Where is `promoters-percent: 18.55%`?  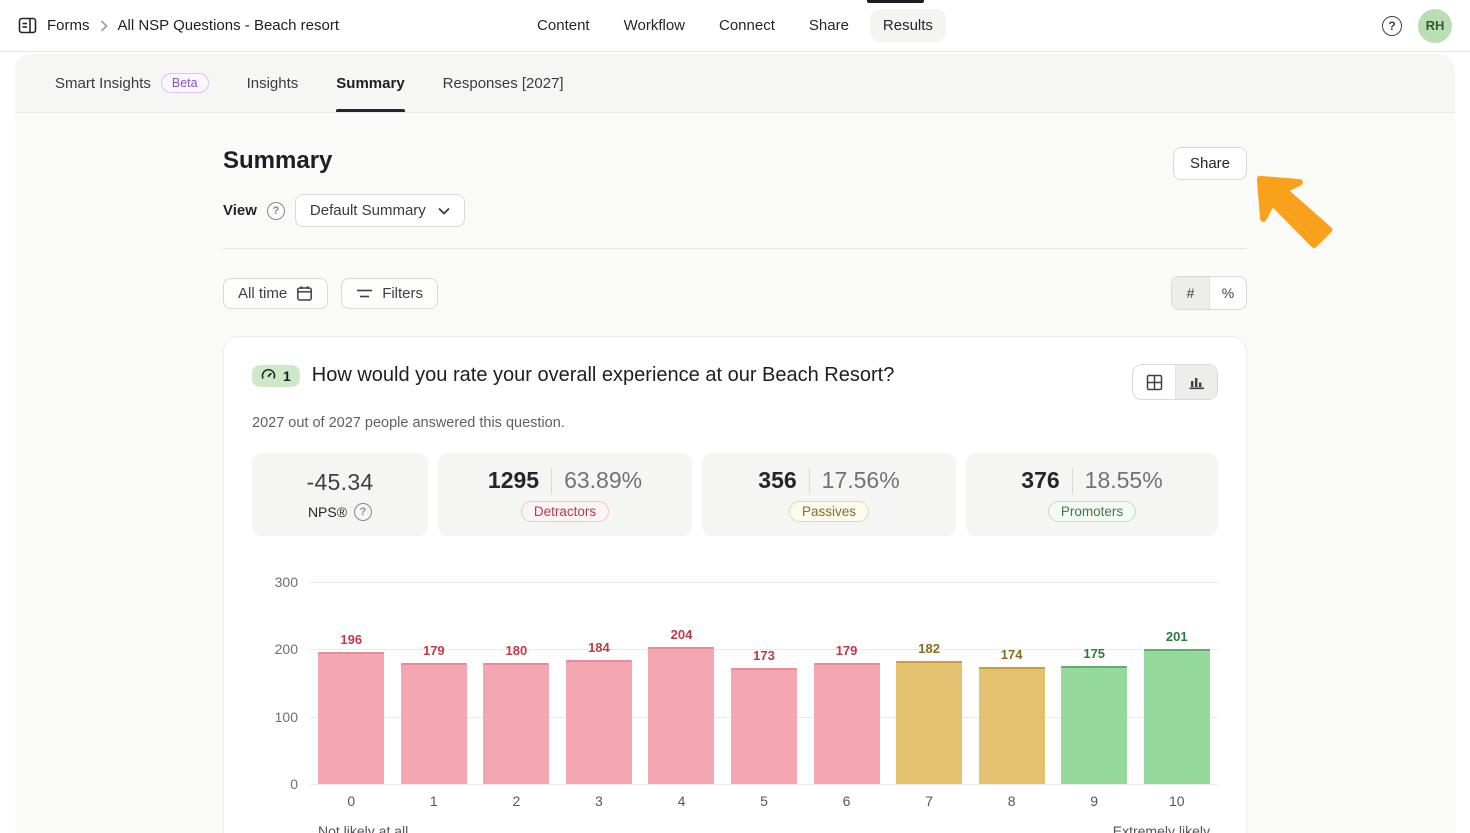 promoters-percent: 18.55% is located at coordinates (1123, 480).